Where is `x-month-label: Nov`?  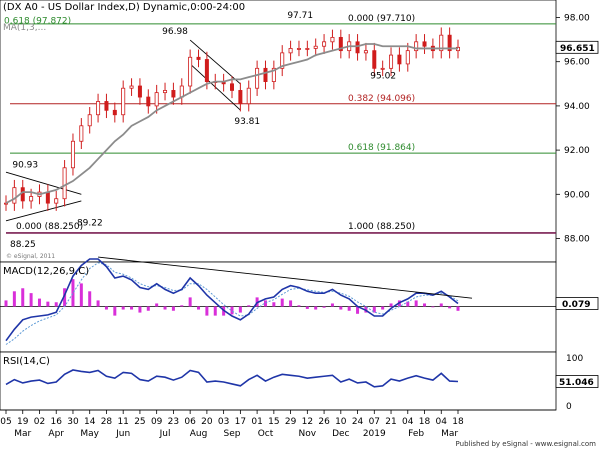 x-month-label: Nov is located at coordinates (308, 434).